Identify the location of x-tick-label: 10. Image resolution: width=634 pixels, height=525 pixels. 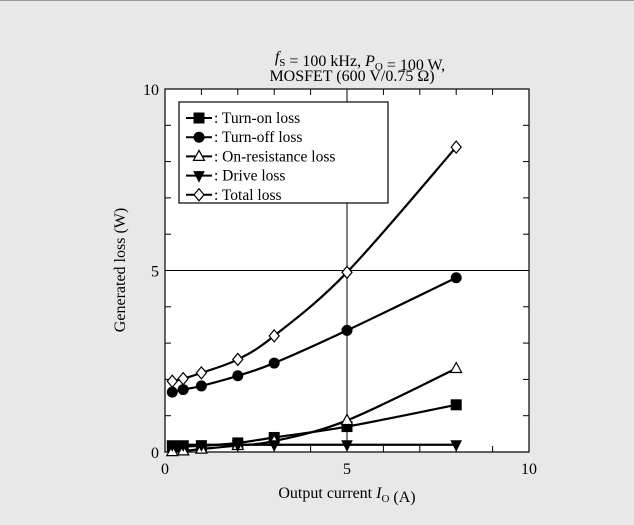
(529, 469).